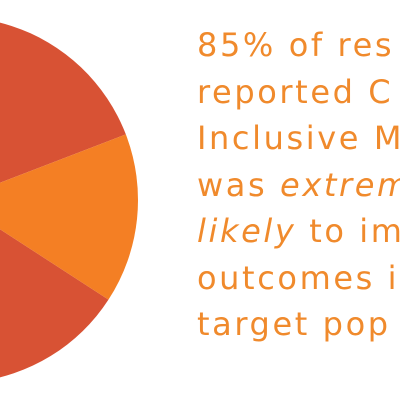 The image size is (400, 404). What do you see at coordinates (340, 184) in the screenshot?
I see `caption-emphasis-extremely: extrem` at bounding box center [340, 184].